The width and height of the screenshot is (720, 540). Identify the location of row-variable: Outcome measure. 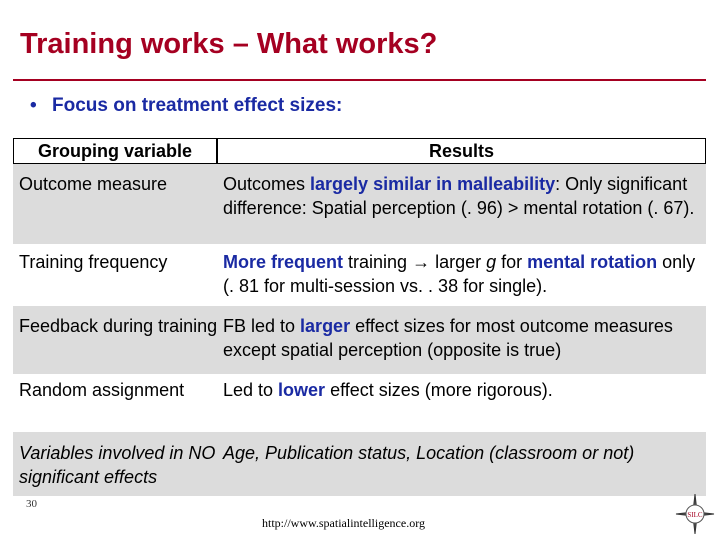
(93, 184).